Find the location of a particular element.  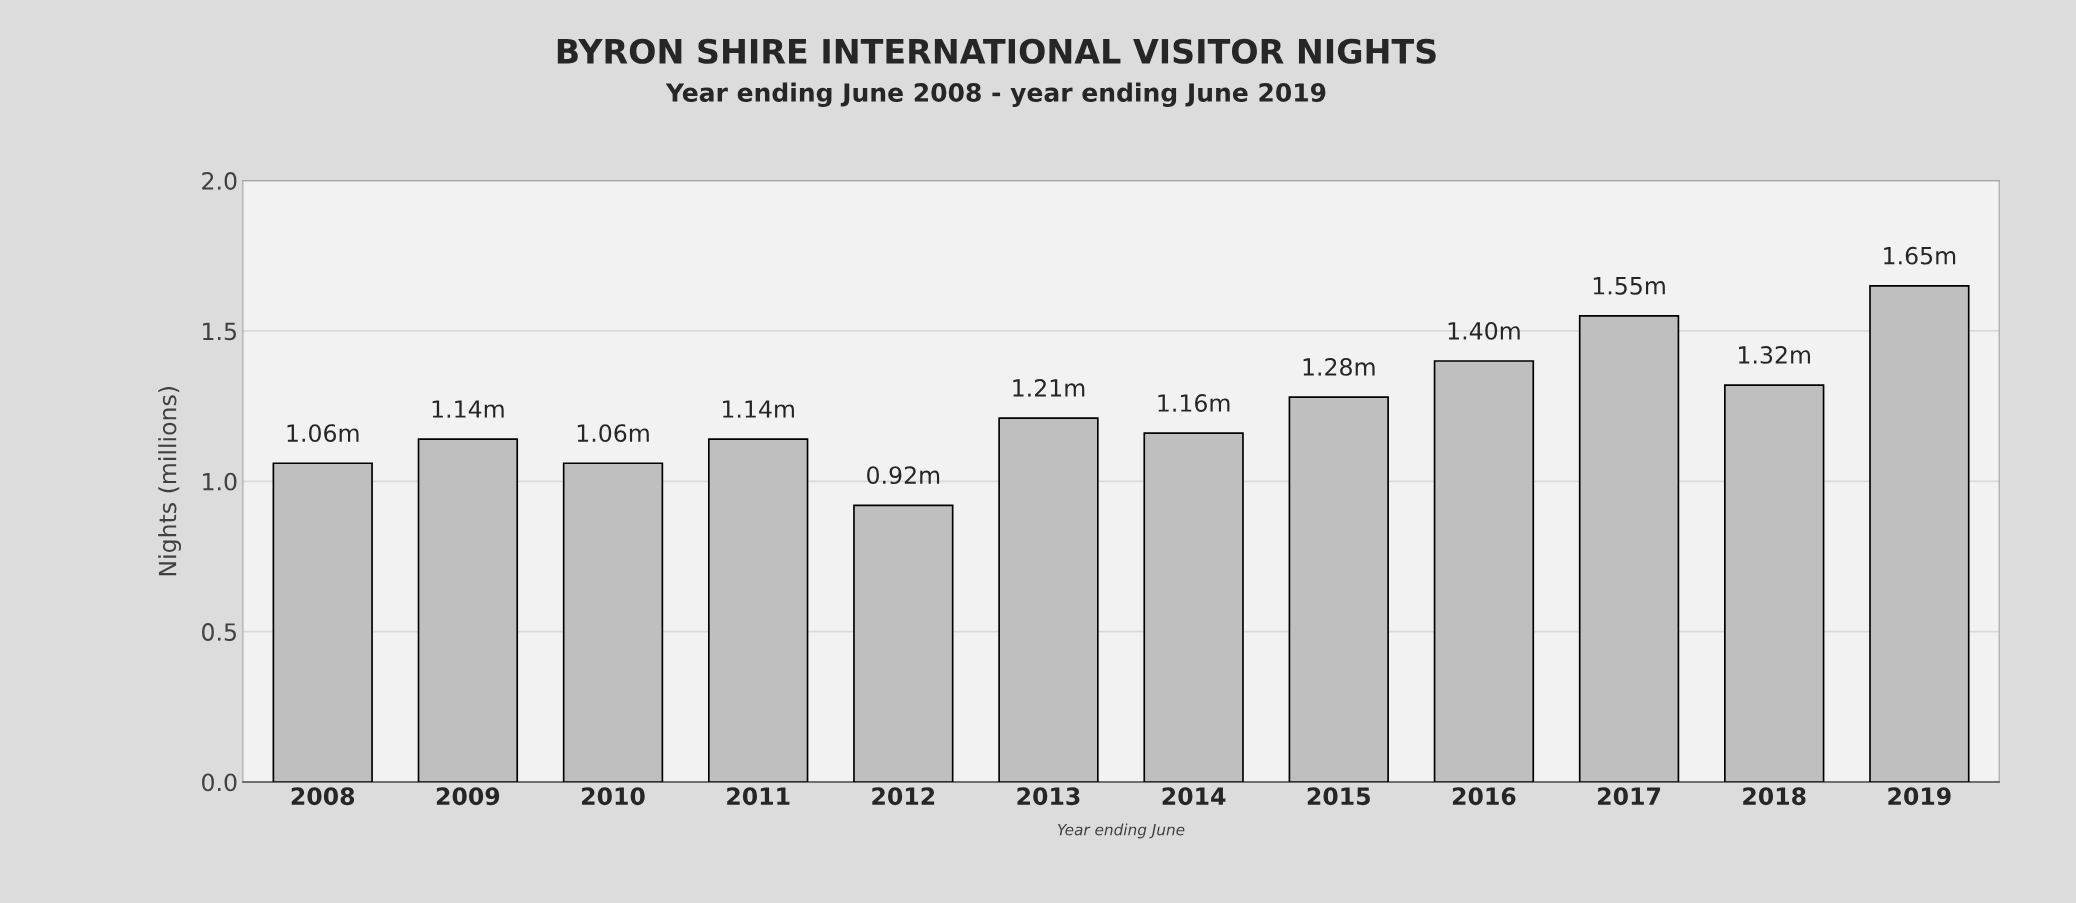

y-tick-label: 0.5 is located at coordinates (219, 632).